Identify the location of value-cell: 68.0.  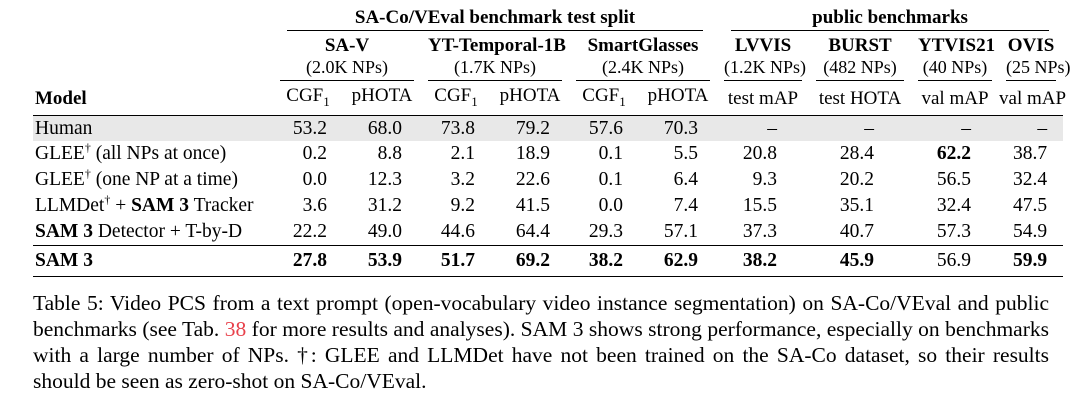
(382, 128).